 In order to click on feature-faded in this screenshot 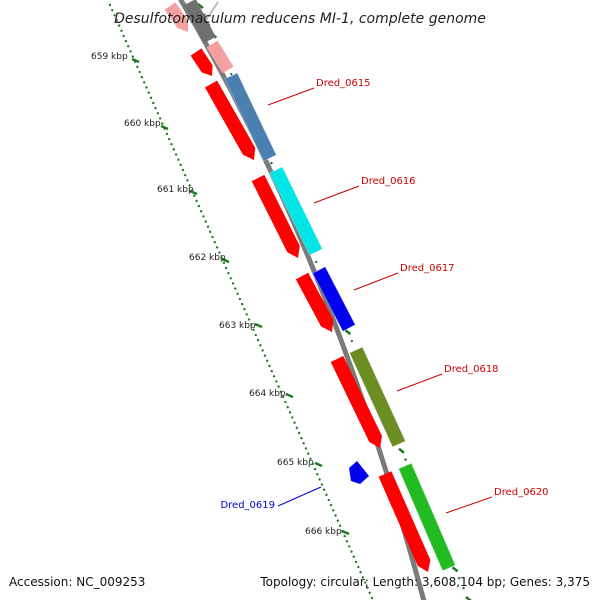, I will do `click(200, 21)`.